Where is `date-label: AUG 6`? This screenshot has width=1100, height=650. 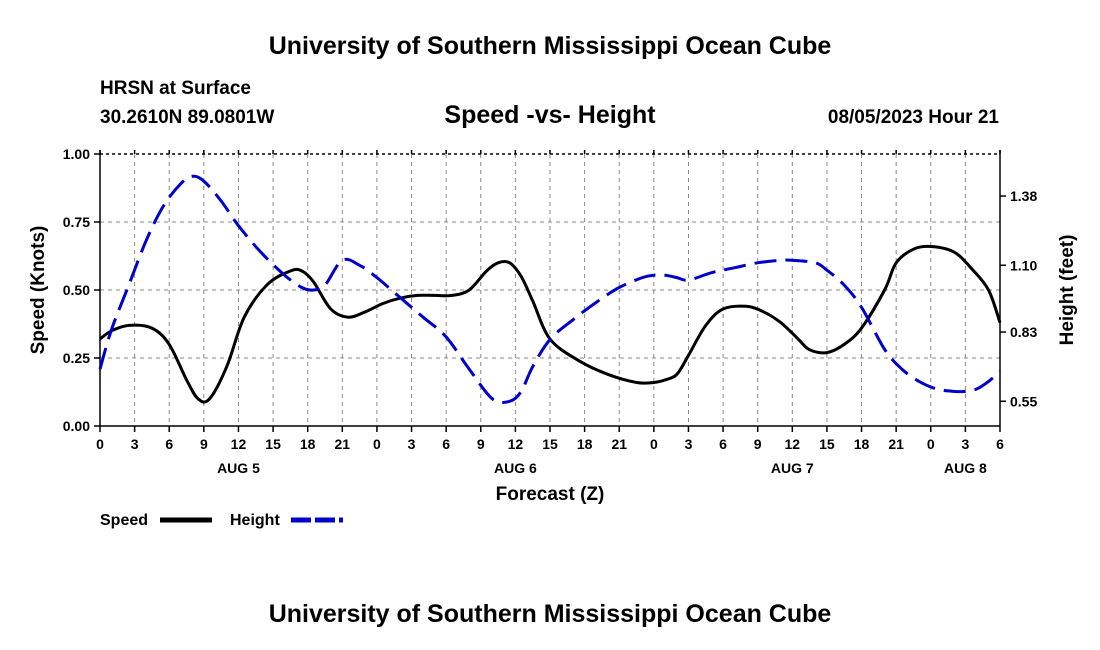
date-label: AUG 6 is located at coordinates (515, 468).